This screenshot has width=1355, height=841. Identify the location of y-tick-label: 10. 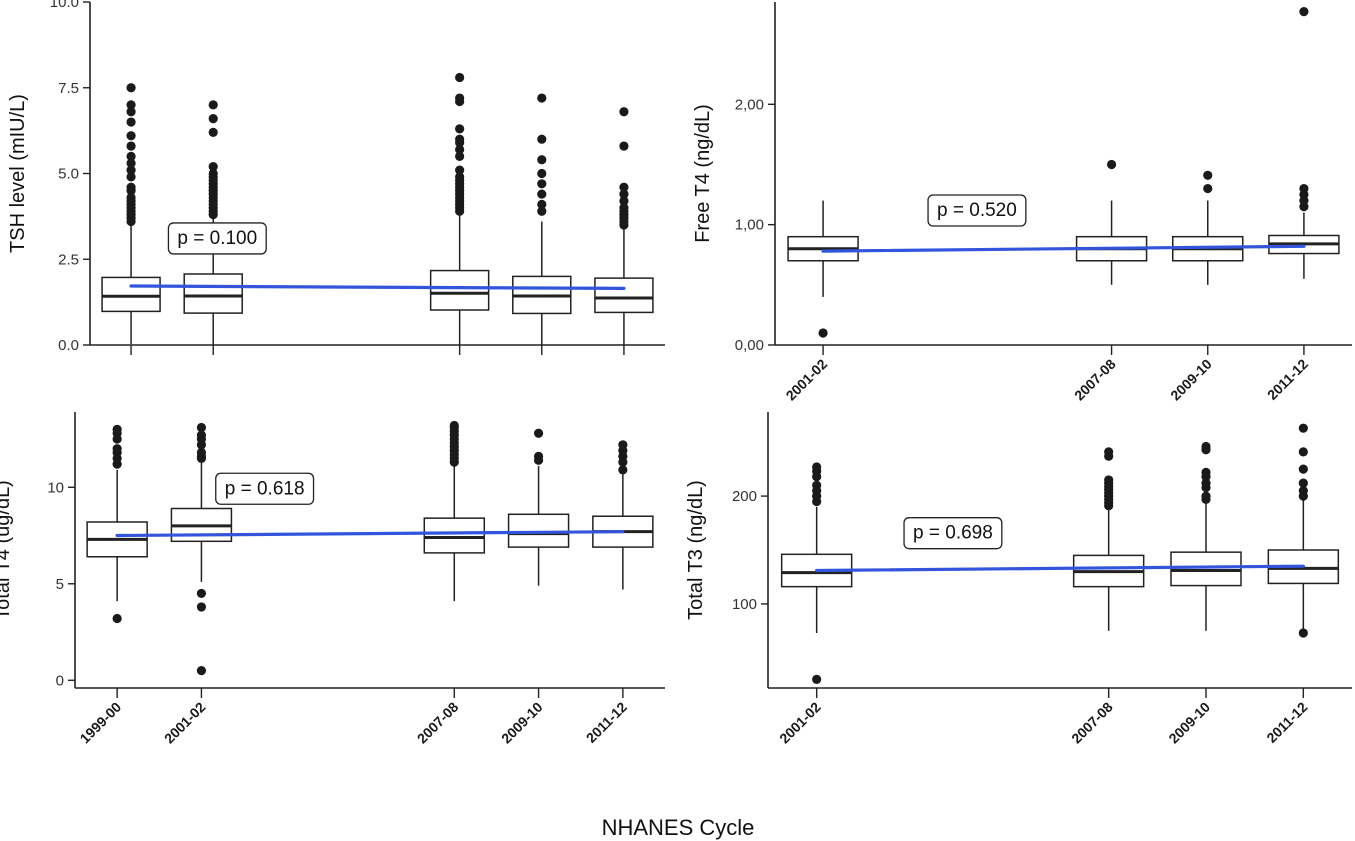
(55, 487).